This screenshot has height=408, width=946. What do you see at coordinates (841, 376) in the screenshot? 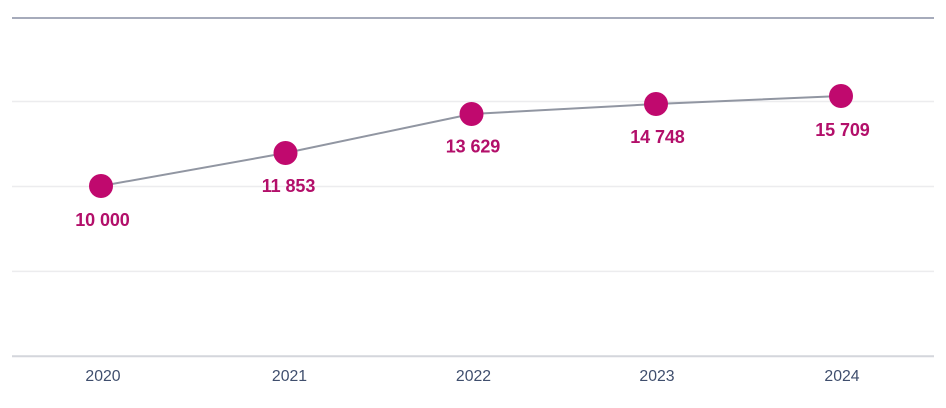
I see `svg-text: 2024` at bounding box center [841, 376].